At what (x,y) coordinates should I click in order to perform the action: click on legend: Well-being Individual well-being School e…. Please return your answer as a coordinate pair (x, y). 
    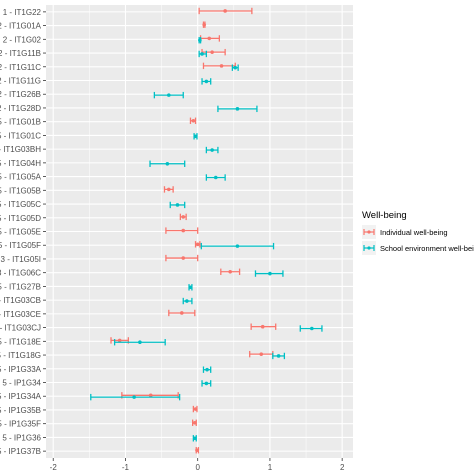
    Looking at the image, I should click on (418, 232).